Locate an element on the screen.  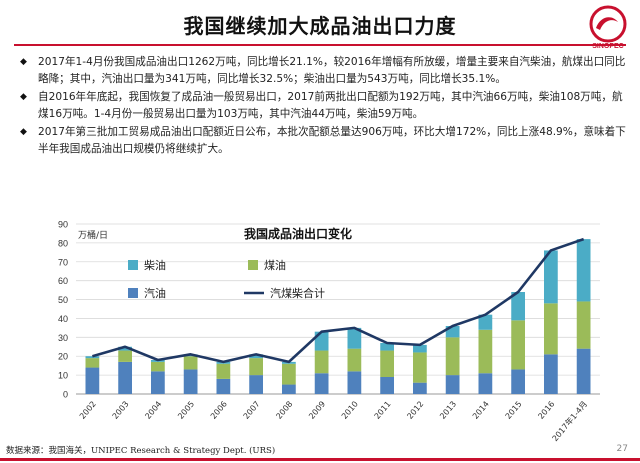
y-tick-label: 80 is located at coordinates (63, 243).